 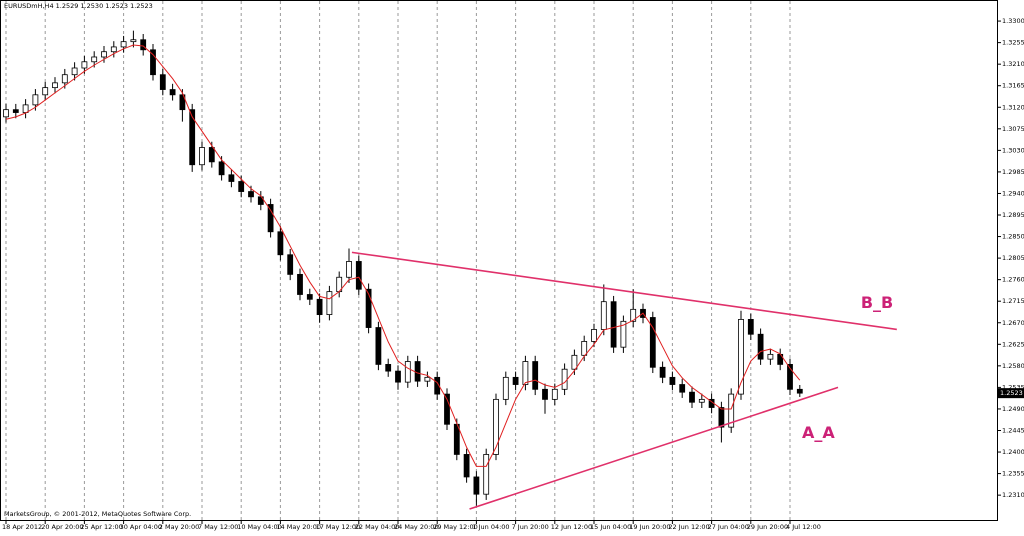 What do you see at coordinates (649, 527) in the screenshot?
I see `x-tick-label: 19 Jun 20:00` at bounding box center [649, 527].